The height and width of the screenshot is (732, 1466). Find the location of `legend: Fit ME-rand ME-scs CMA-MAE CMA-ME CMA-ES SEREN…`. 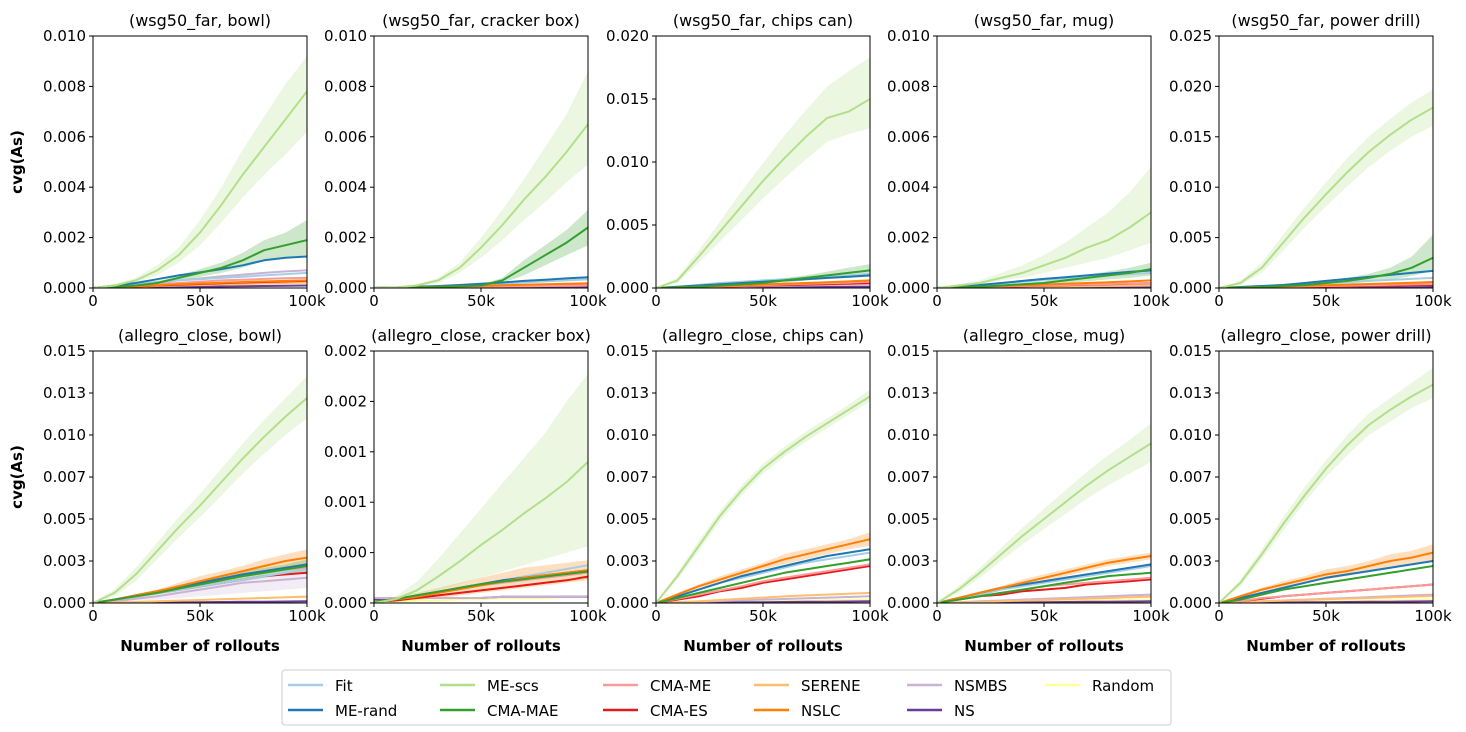

legend: Fit ME-rand ME-scs CMA-MAE CMA-ME CMA-ES SEREN… is located at coordinates (726, 697).